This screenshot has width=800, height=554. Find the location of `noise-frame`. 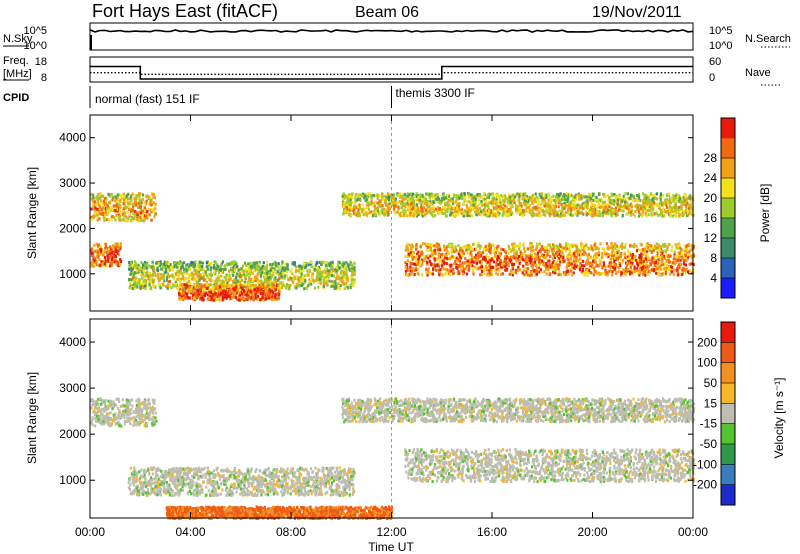

noise-frame is located at coordinates (391, 36).